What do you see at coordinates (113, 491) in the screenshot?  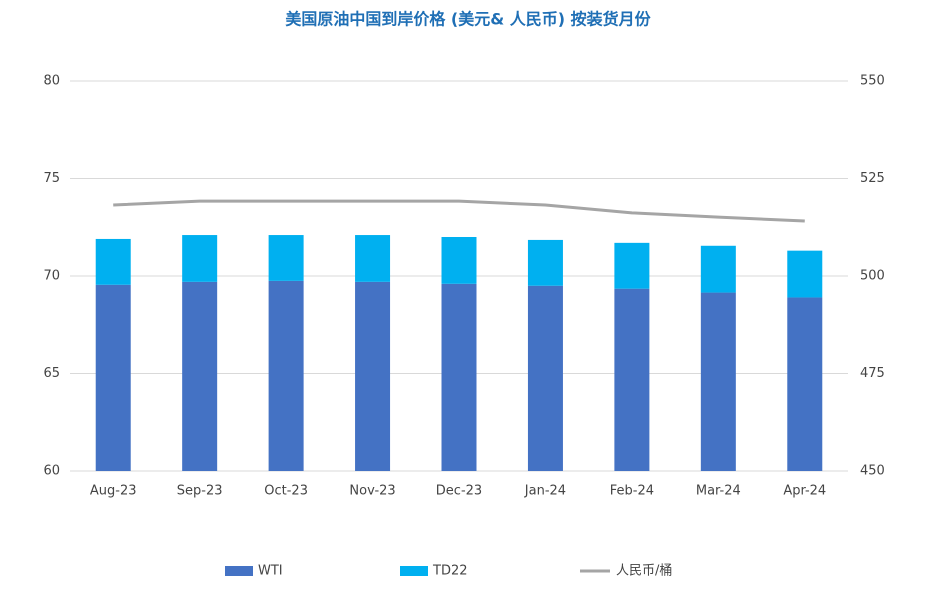 I see `x-tick-label: Aug-23` at bounding box center [113, 491].